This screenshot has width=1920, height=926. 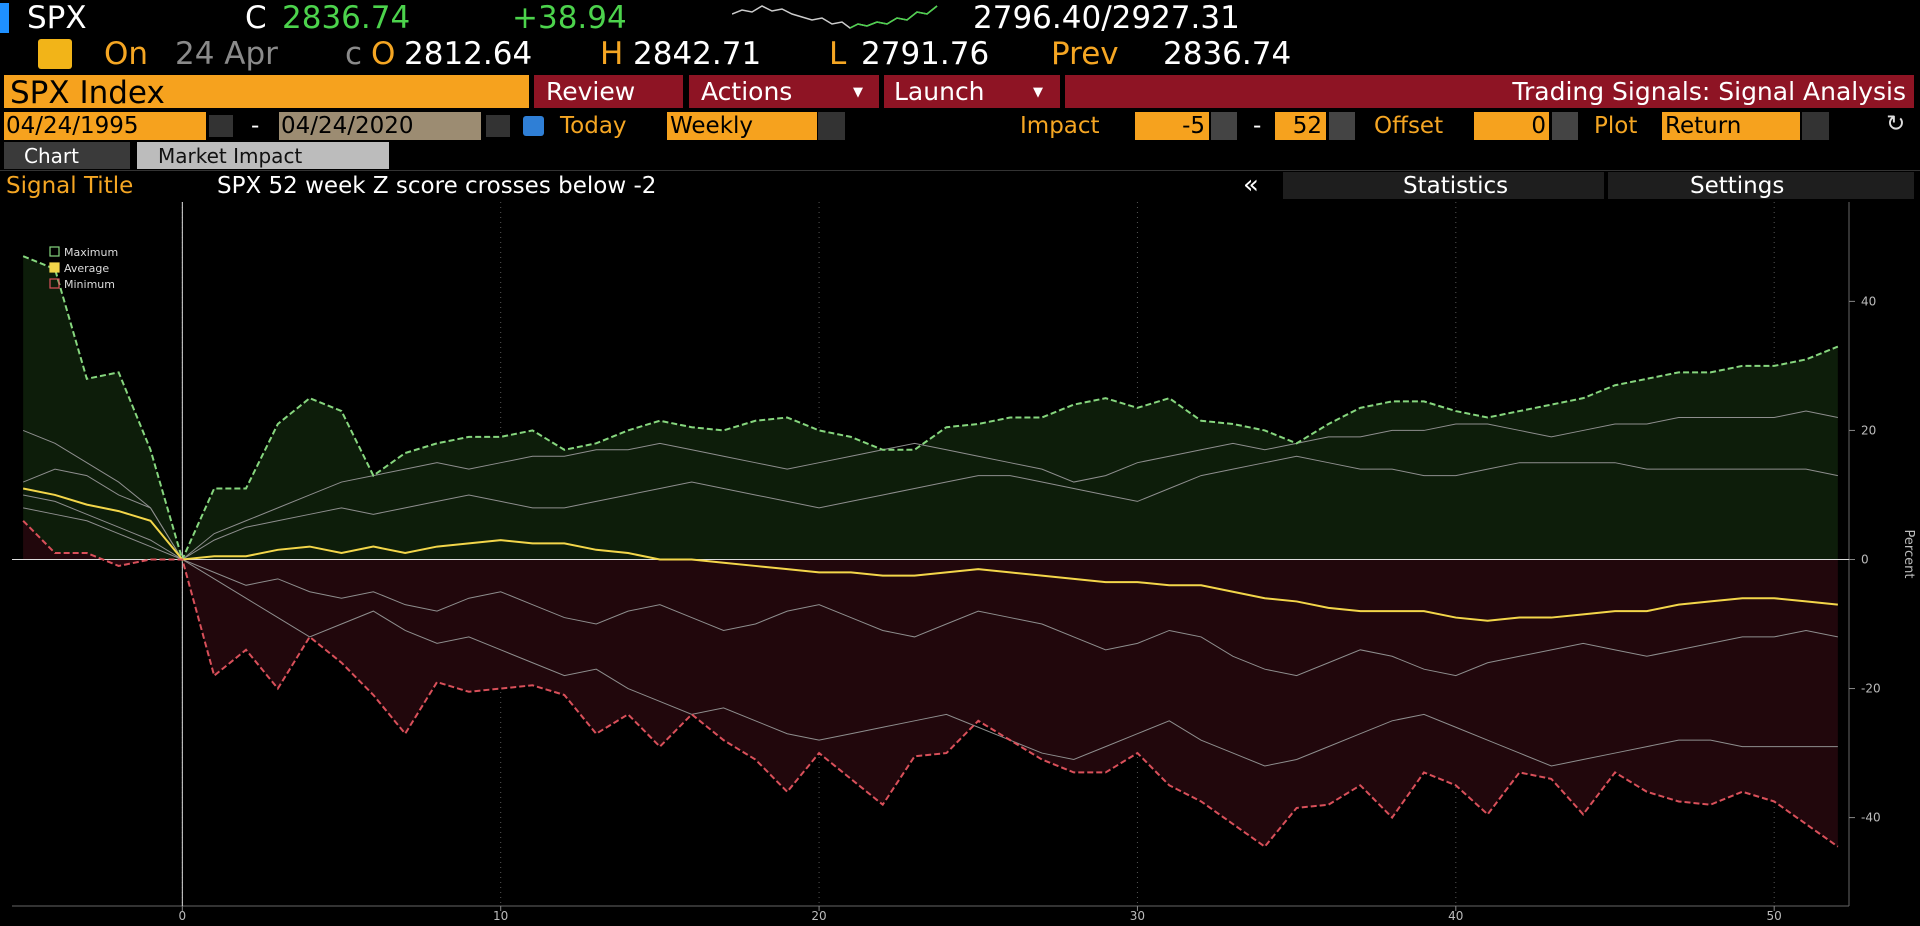 What do you see at coordinates (346, 18) in the screenshot?
I see `price: 2836.74` at bounding box center [346, 18].